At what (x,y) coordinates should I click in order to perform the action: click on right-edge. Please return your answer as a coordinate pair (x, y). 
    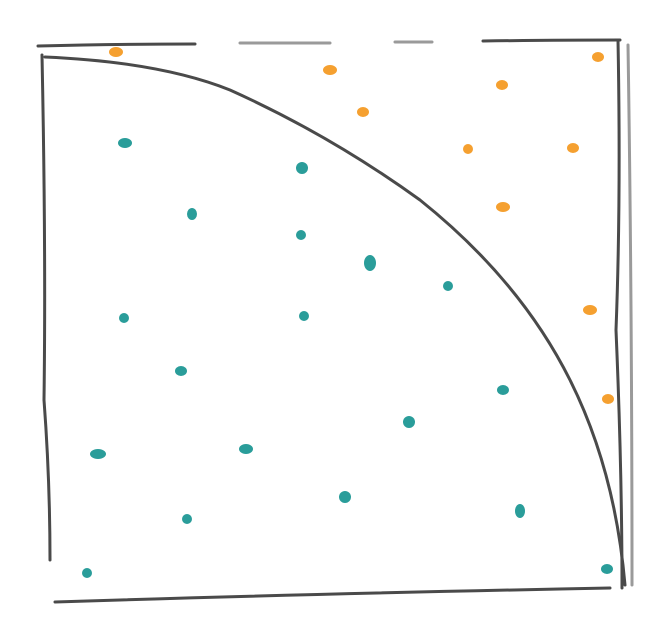
    Looking at the image, I should click on (619, 314).